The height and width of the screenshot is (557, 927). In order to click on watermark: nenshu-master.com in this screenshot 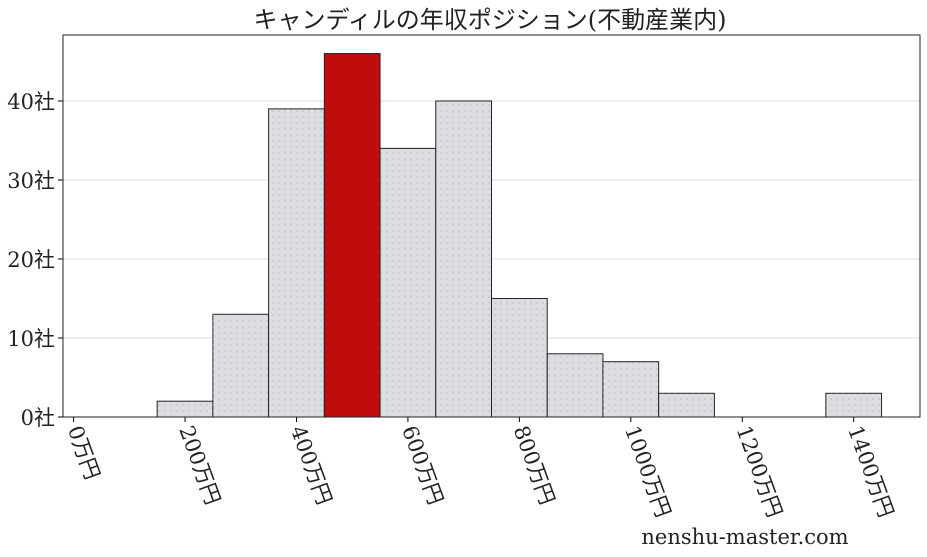, I will do `click(744, 537)`.